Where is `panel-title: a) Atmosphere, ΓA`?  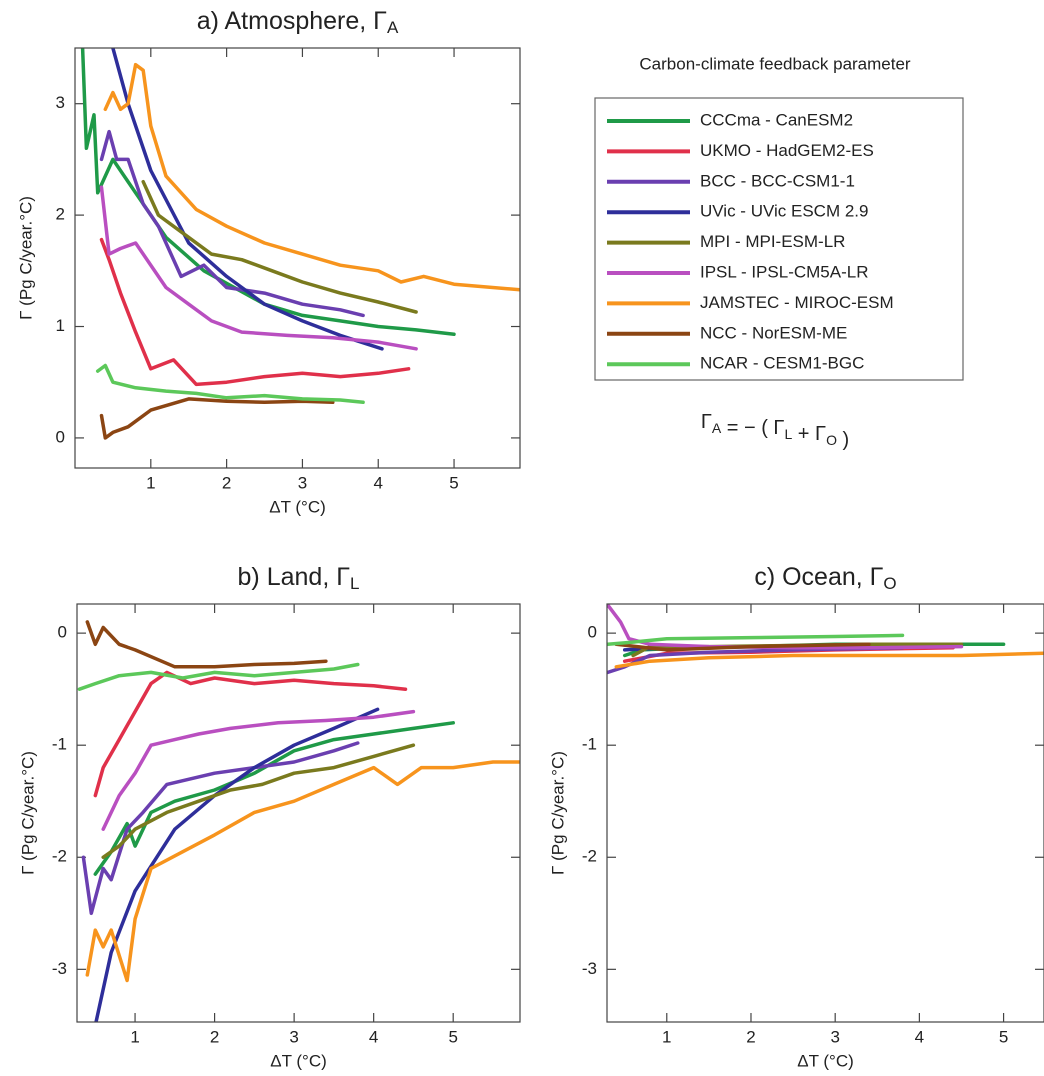 panel-title: a) Atmosphere, ΓA is located at coordinates (298, 22).